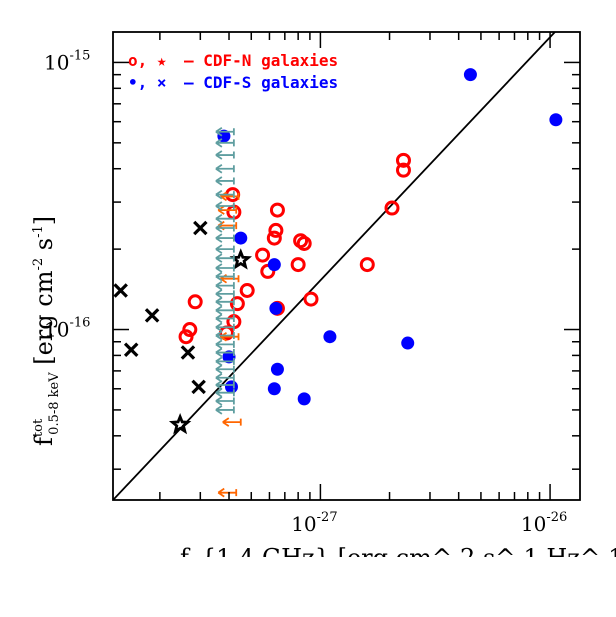 Image resolution: width=616 pixels, height=617 pixels. I want to click on series-cdf-n-upper-limits, so click(229, 344).